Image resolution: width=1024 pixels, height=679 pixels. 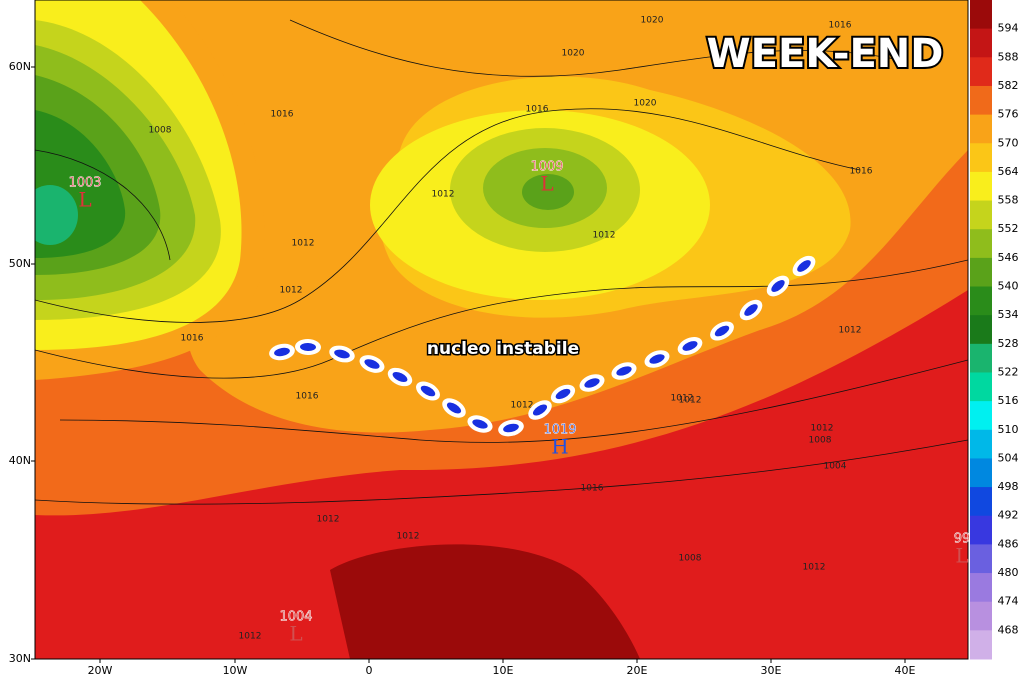 I want to click on lat-label: 60N, so click(x=20, y=66).